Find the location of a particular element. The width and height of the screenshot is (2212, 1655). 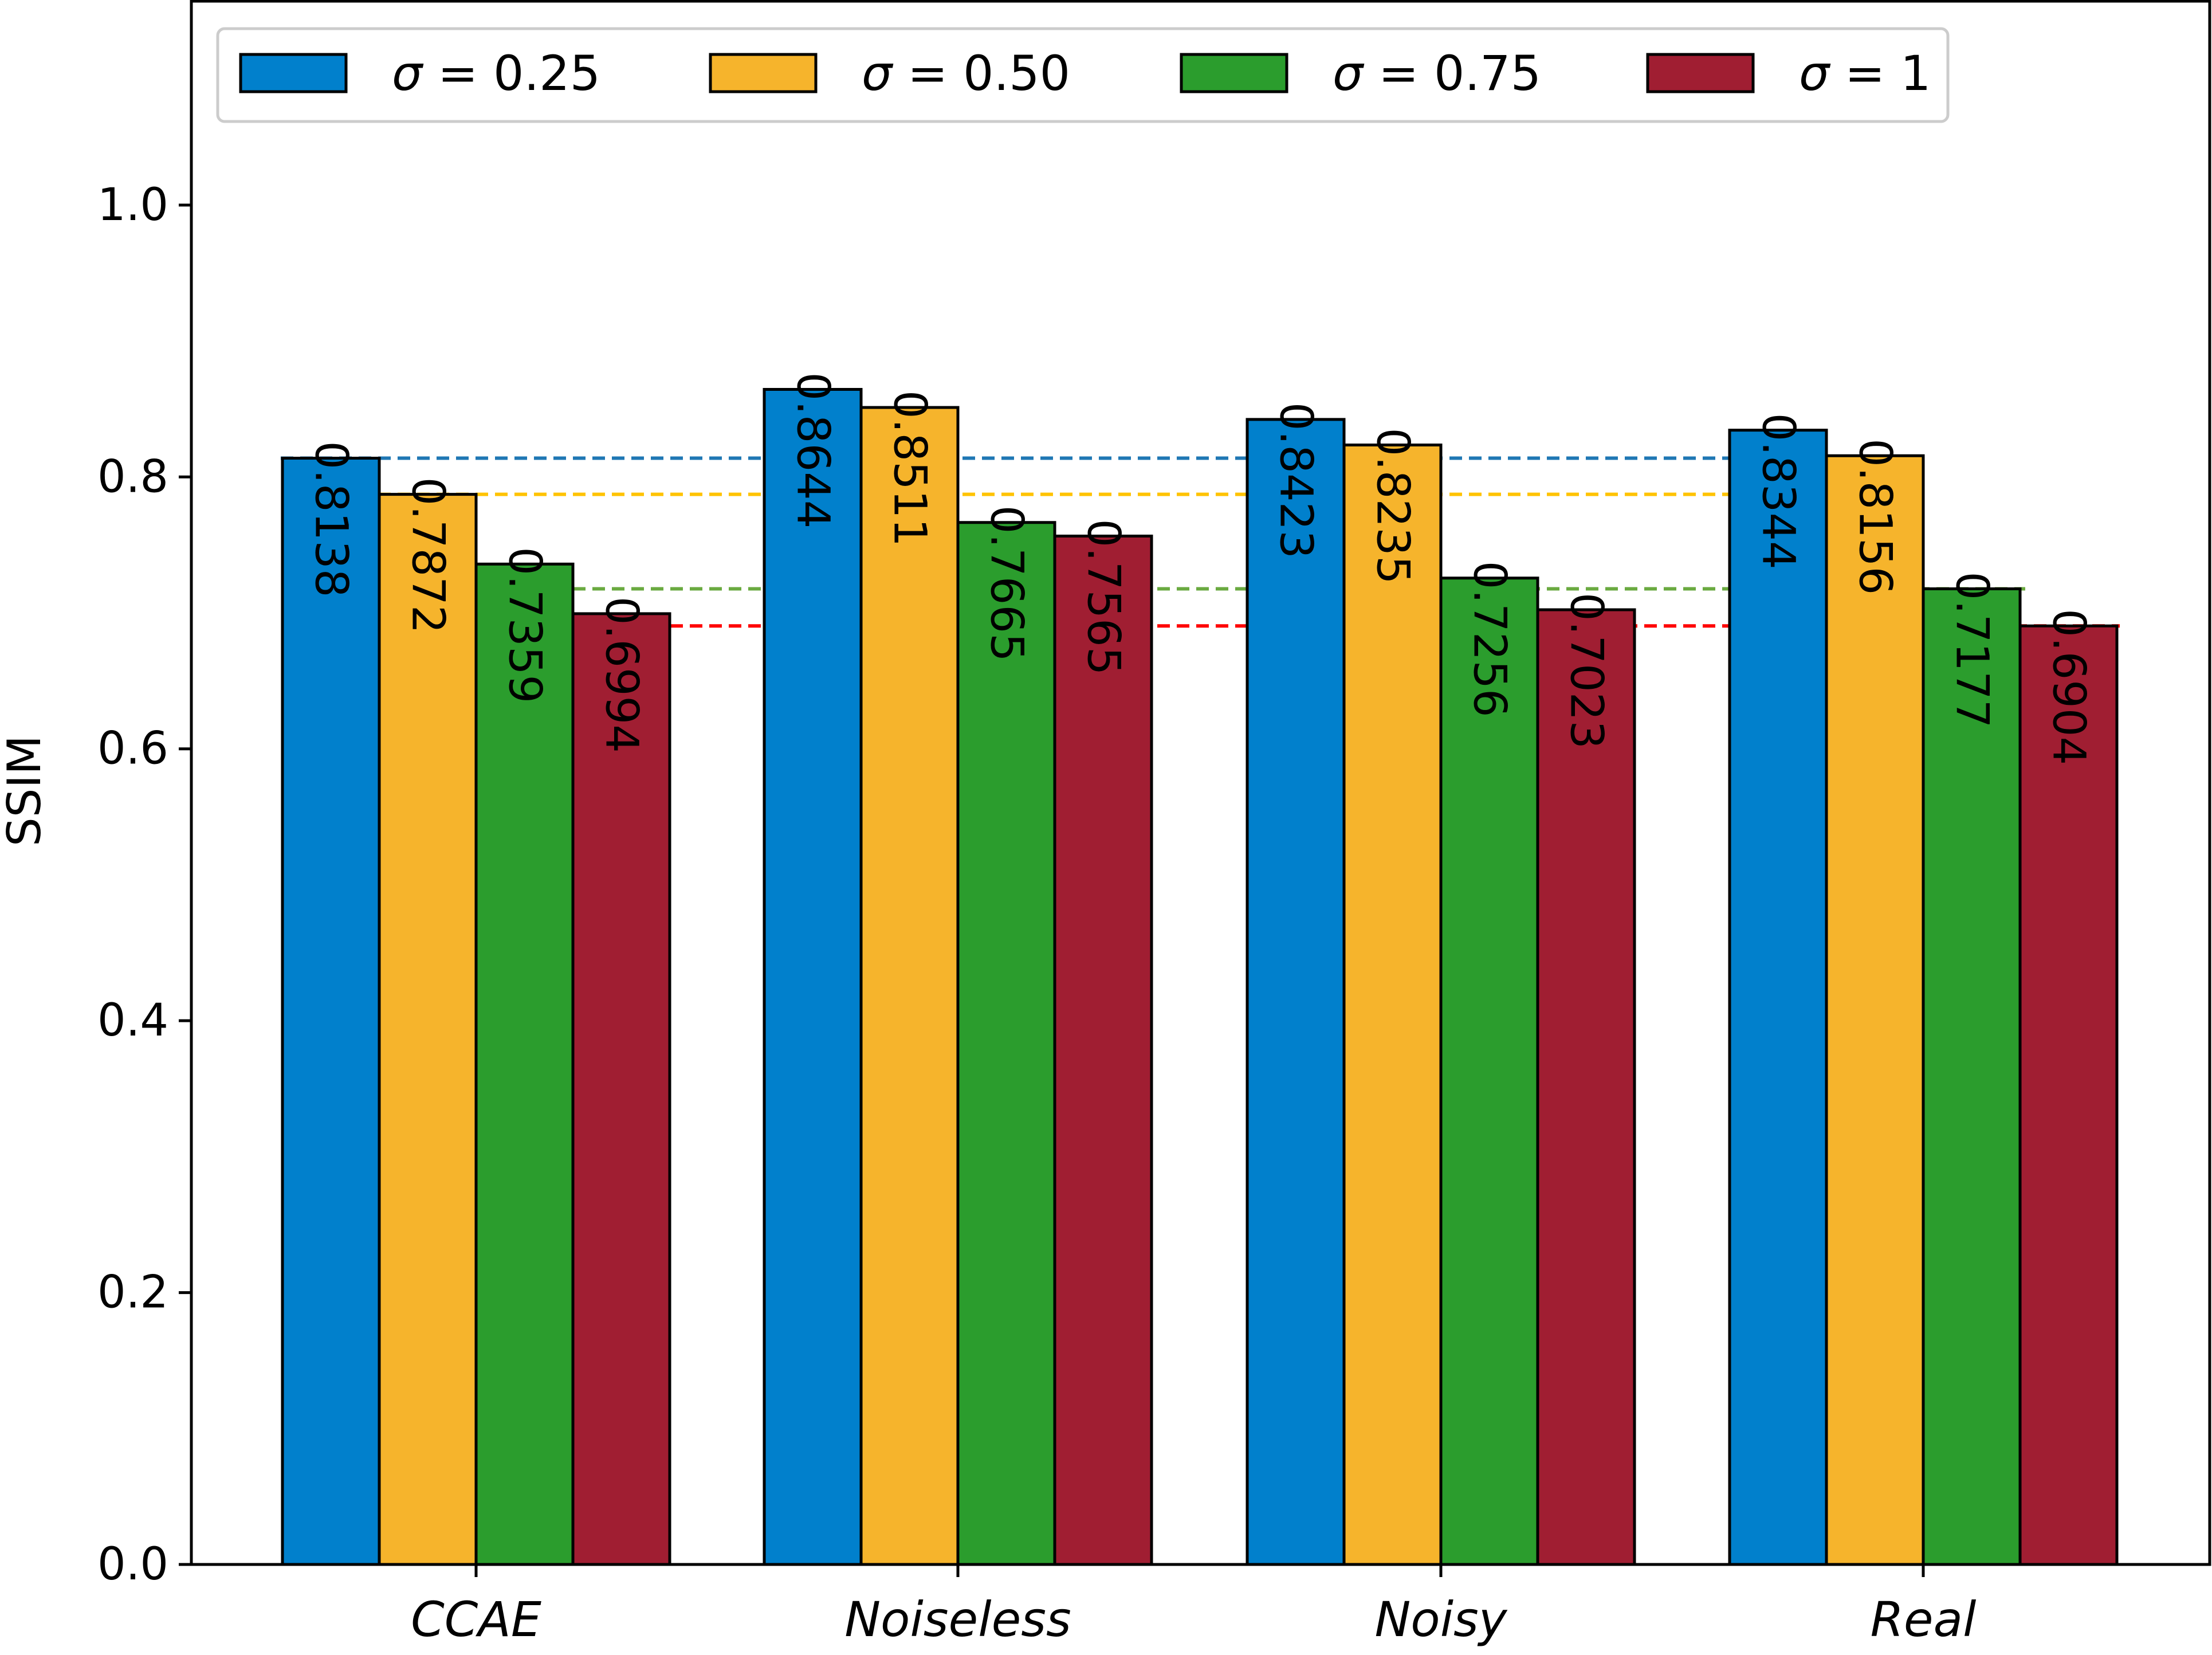

value-label: 0.7872 is located at coordinates (428, 555).